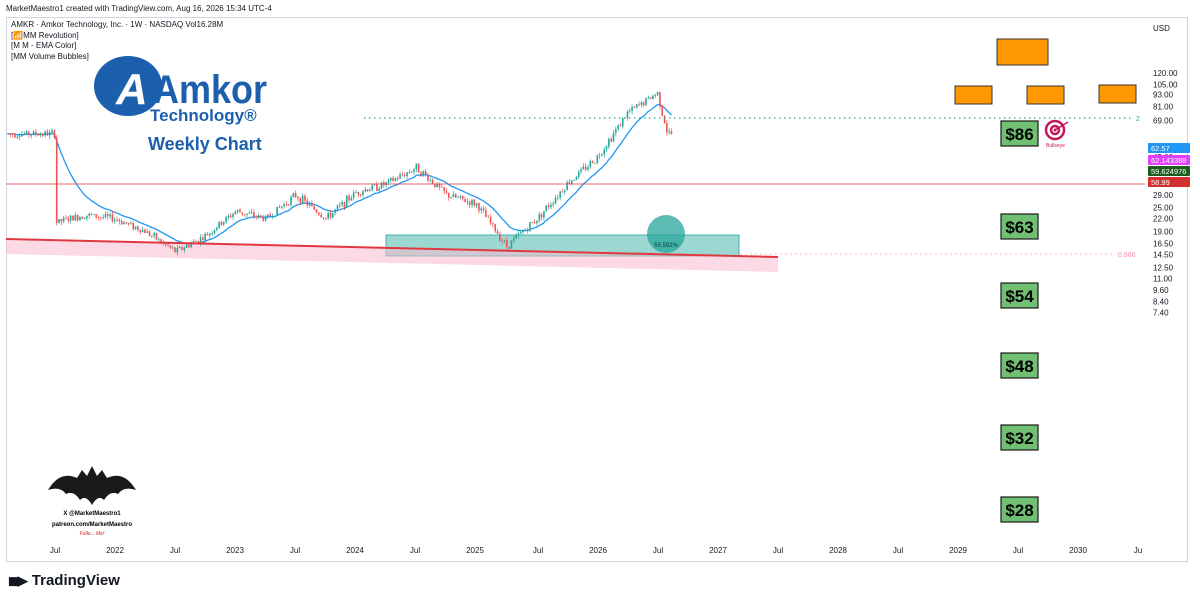  I want to click on pattern-box-mid, so click(1045, 95).